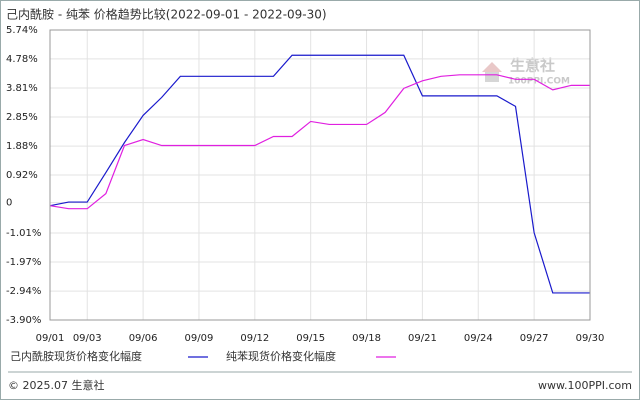 This screenshot has height=400, width=640. Describe the element at coordinates (585, 385) in the screenshot. I see `footer-url: www.100PPI.com` at that location.